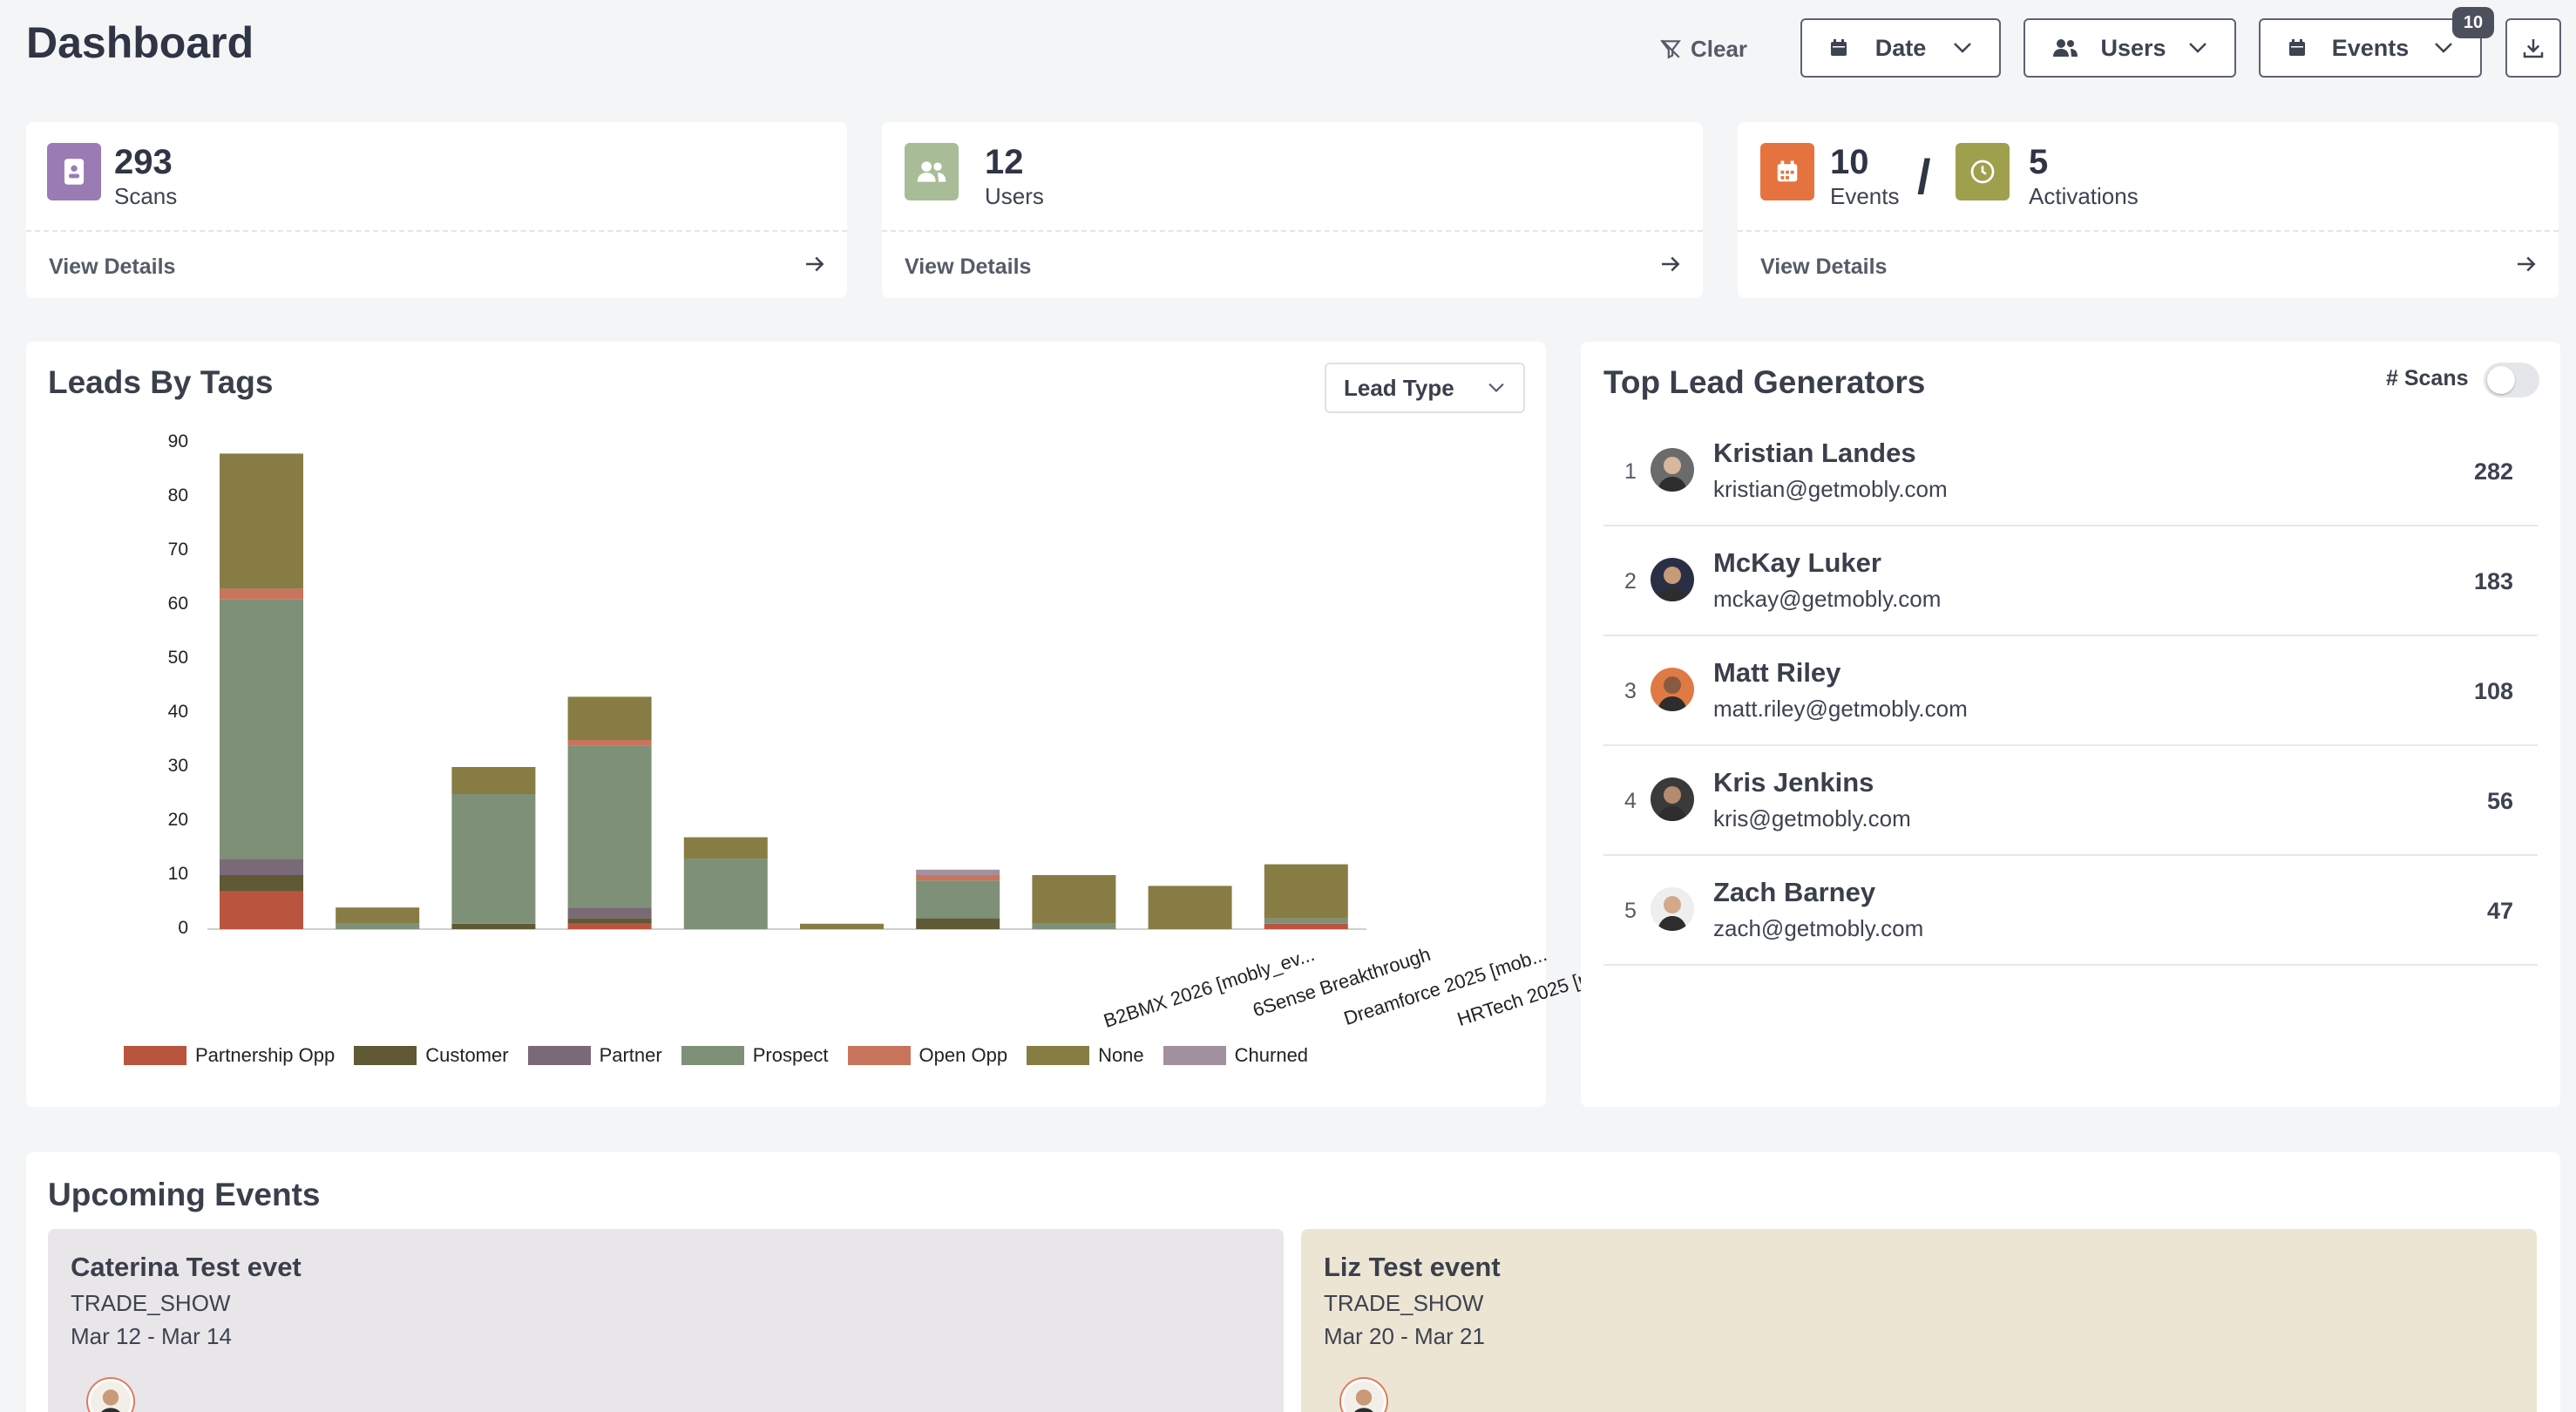  I want to click on lead-generator-row: 5 Zach Barney zach@getmobly.com 47, so click(2071, 911).